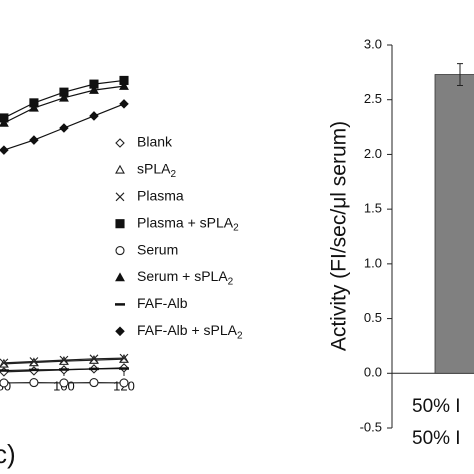 The width and height of the screenshot is (474, 474). I want to click on legend-label: FAF-Alb, so click(162, 303).